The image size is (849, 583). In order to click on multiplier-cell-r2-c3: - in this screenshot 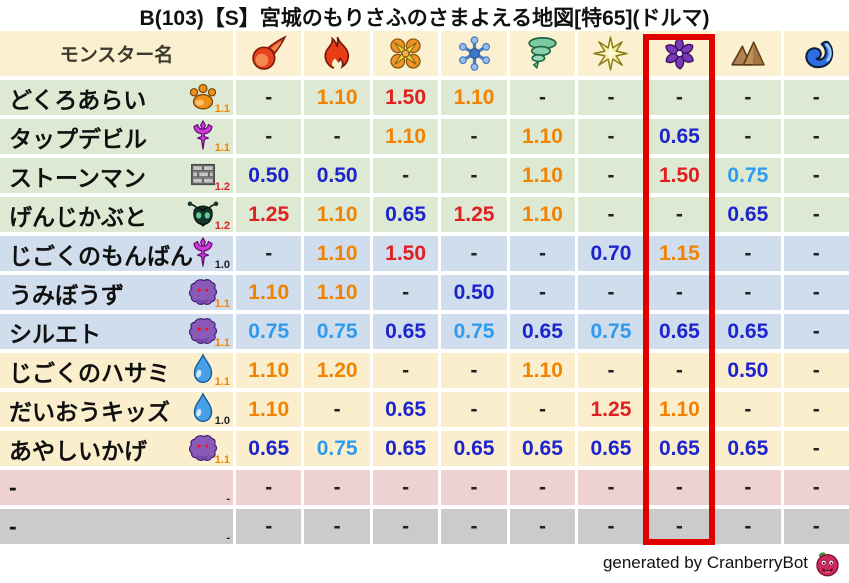, I will do `click(474, 175)`.